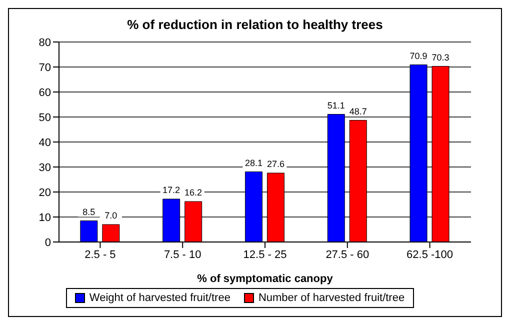  I want to click on data-label: 16.2, so click(193, 193).